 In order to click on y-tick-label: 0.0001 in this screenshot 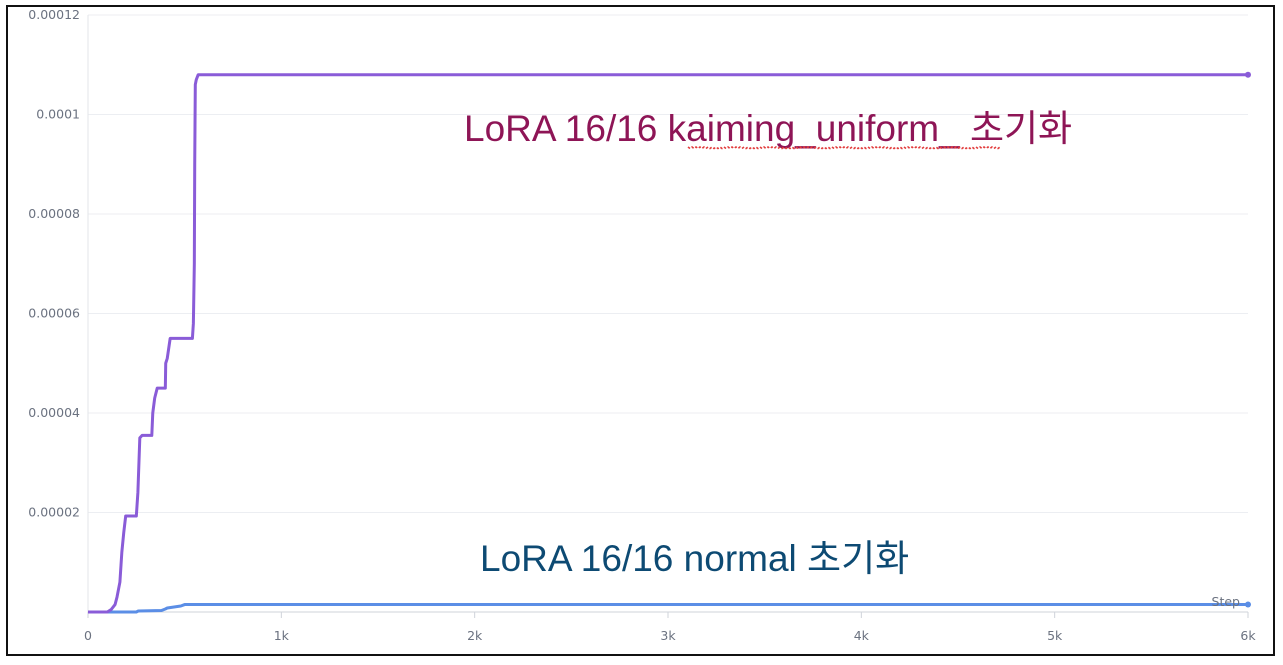, I will do `click(58, 114)`.